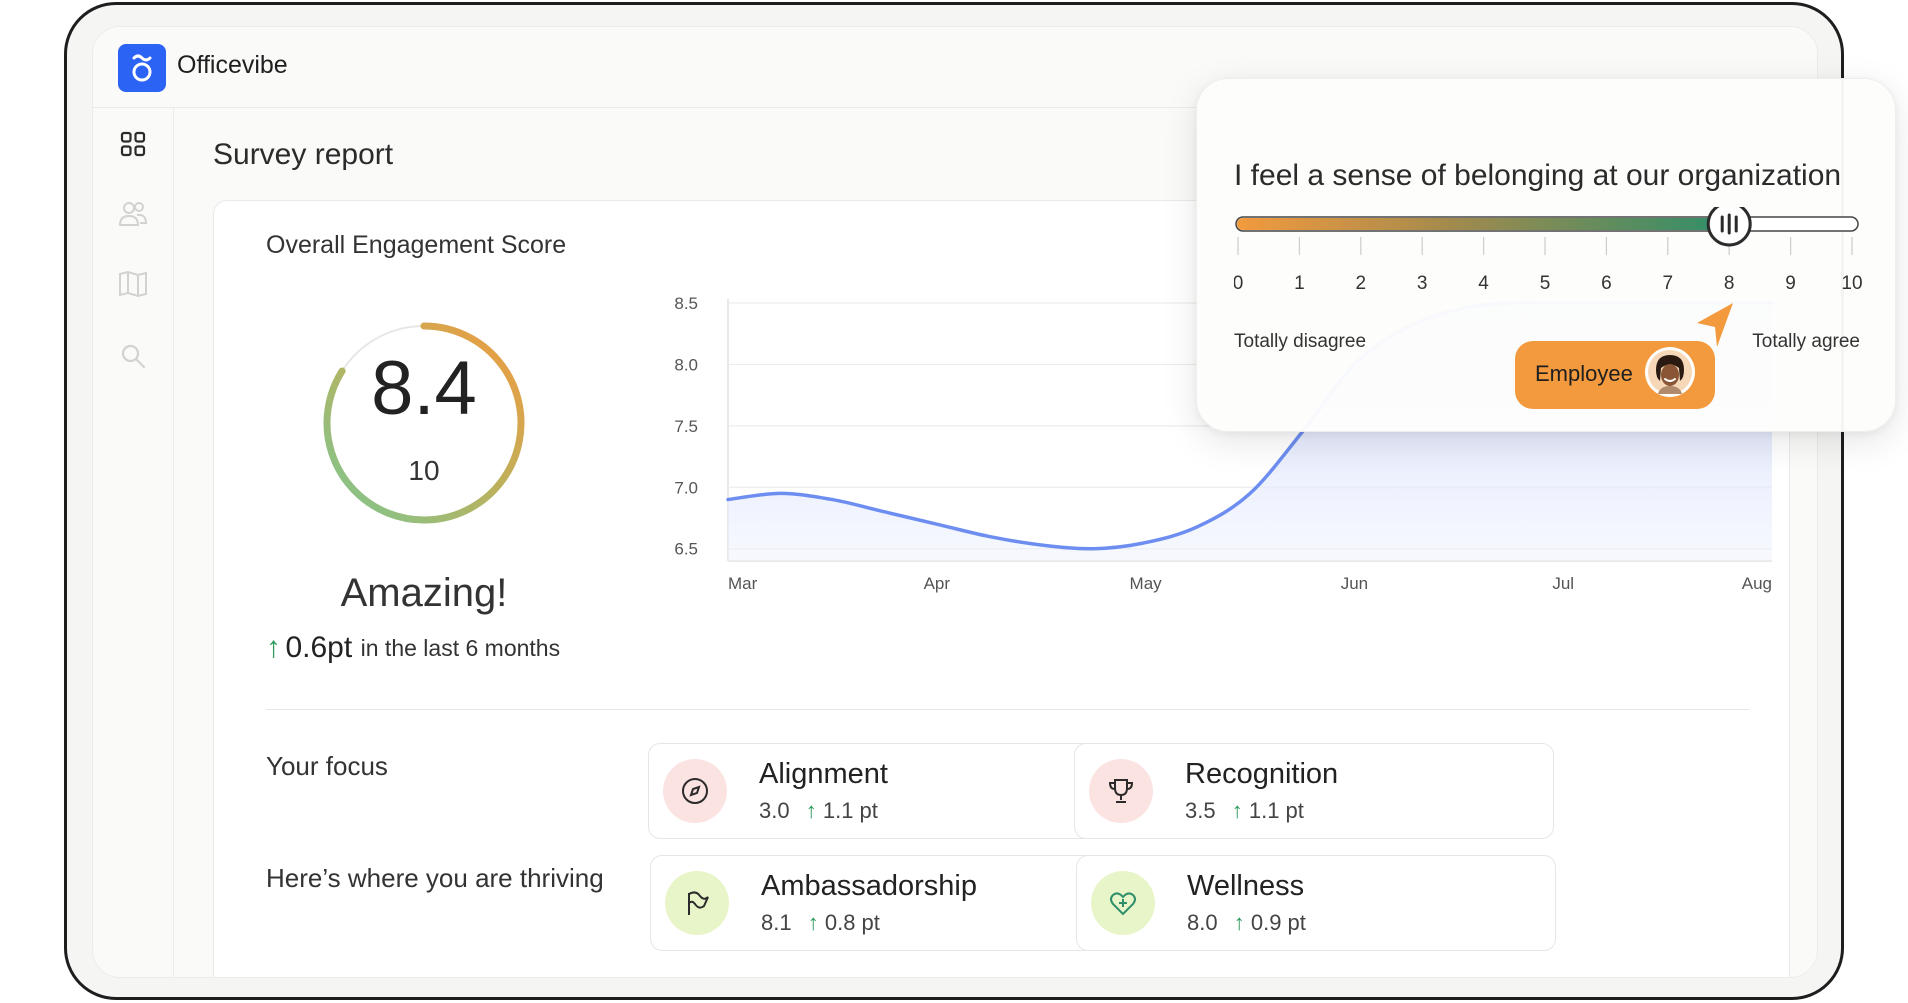  What do you see at coordinates (1246, 923) in the screenshot?
I see `metric-score: 8.0 ↑ 0.9 pt` at bounding box center [1246, 923].